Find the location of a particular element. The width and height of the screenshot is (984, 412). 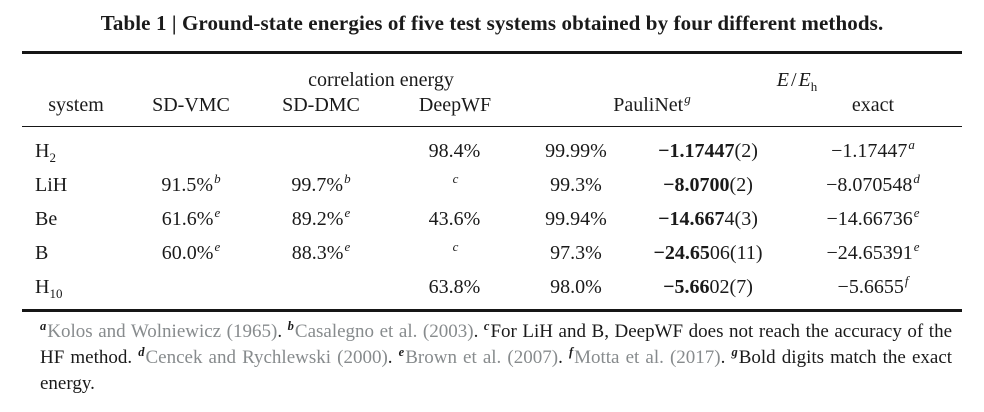

deepwf-cell: 98.4% is located at coordinates (454, 150).